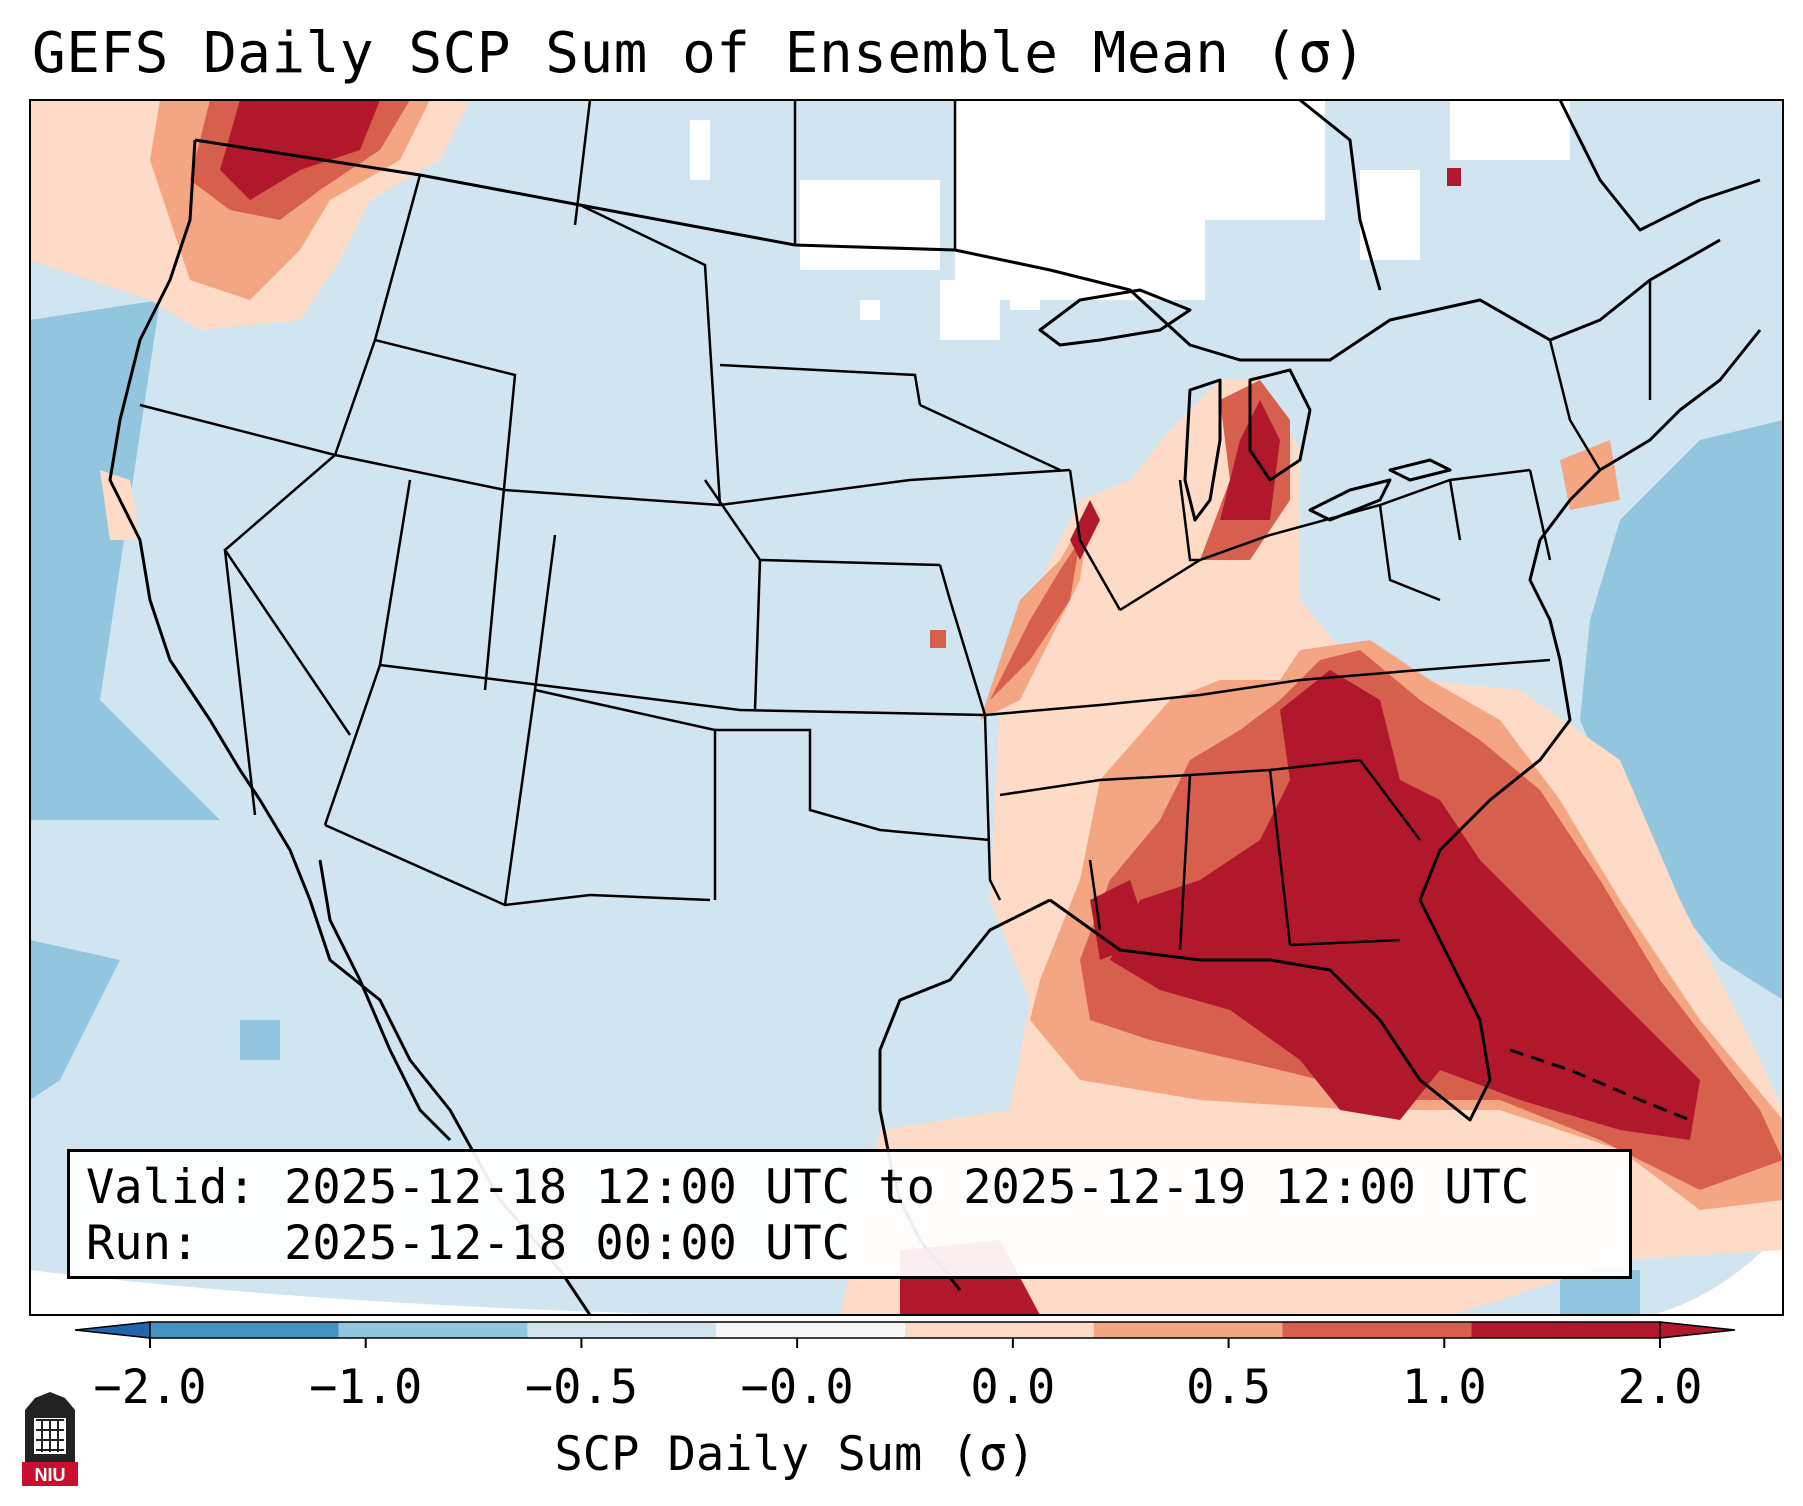 This screenshot has height=1506, width=1803. I want to click on colorbar-tick-label: −0.5, so click(581, 1387).